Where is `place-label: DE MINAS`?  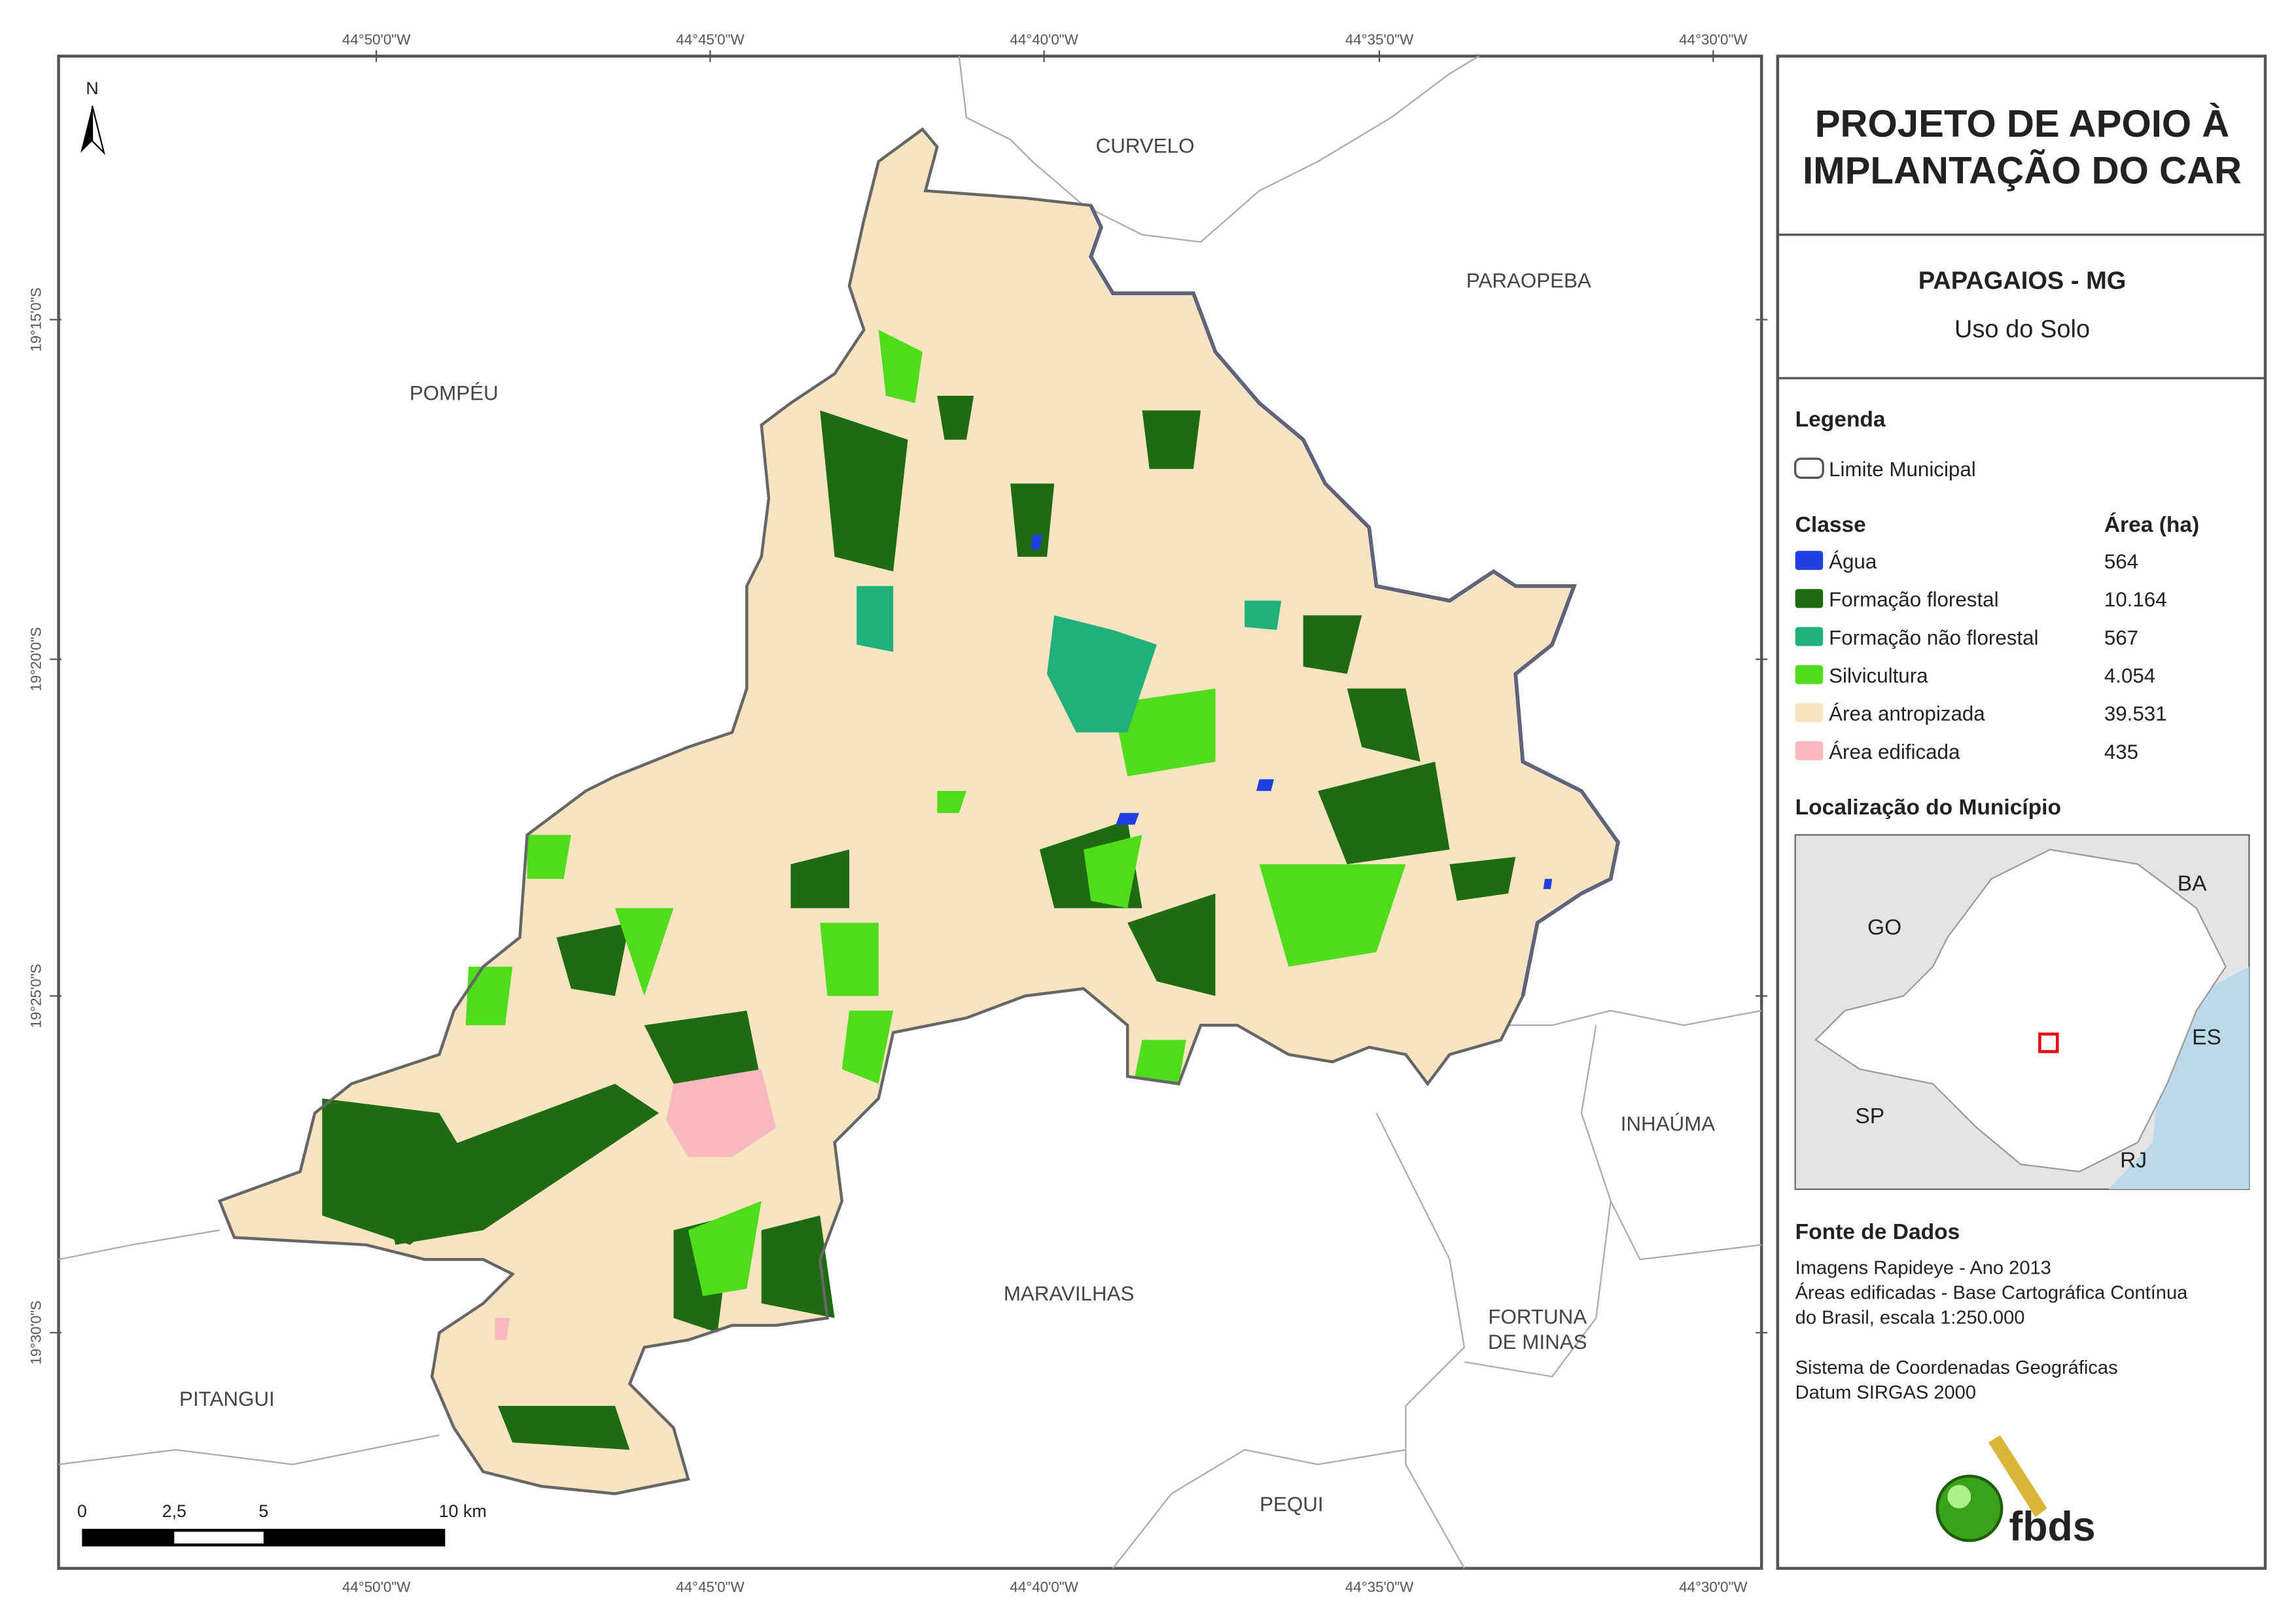
place-label: DE MINAS is located at coordinates (1537, 1342).